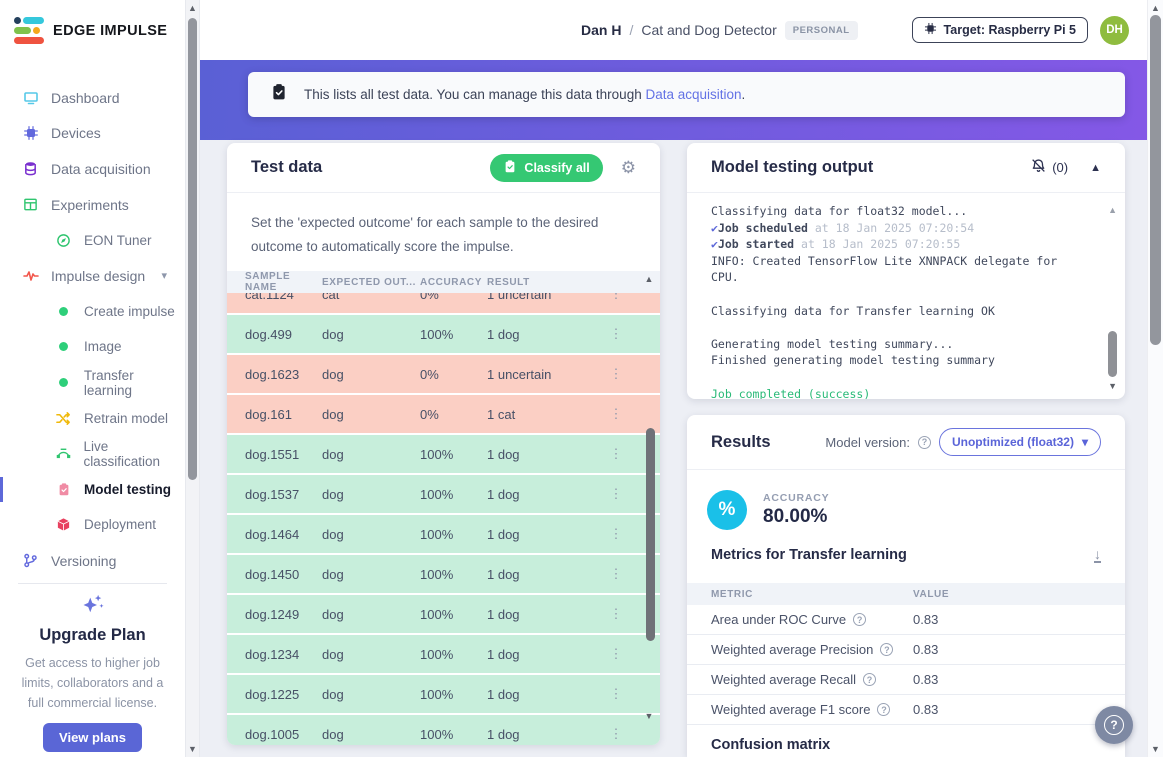 Image resolution: width=1163 pixels, height=757 pixels. I want to click on sidebar-item-devices: Devices, so click(92, 134).